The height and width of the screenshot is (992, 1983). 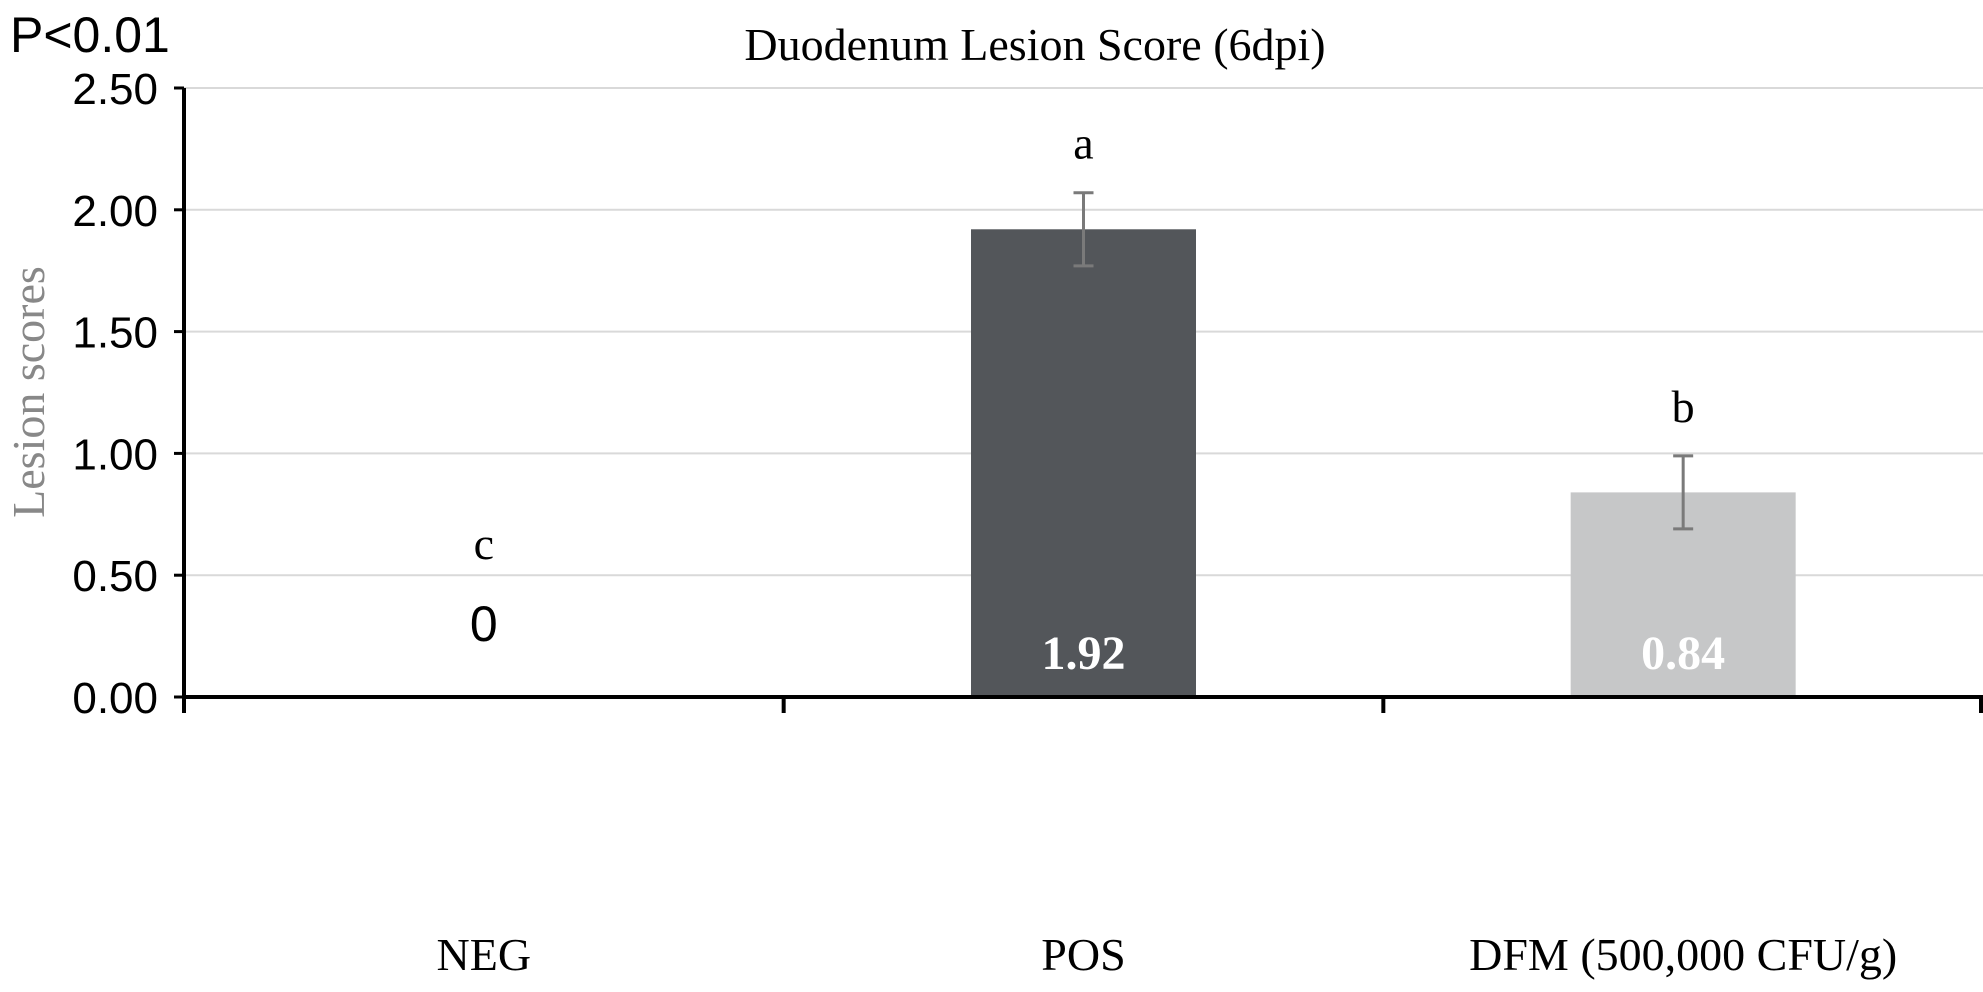 I want to click on data-label: 0.84, so click(x=1683, y=653).